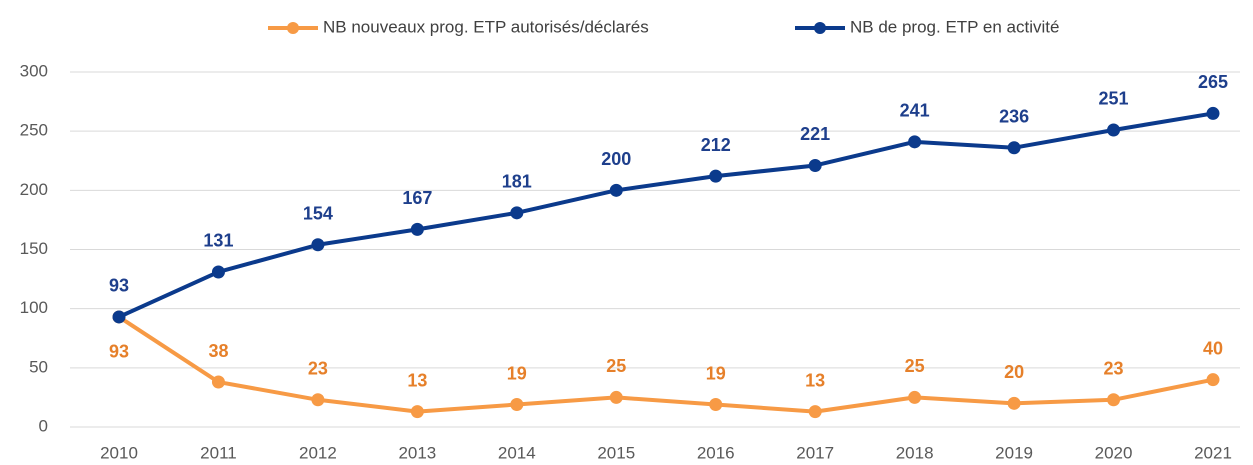 The height and width of the screenshot is (465, 1253). Describe the element at coordinates (616, 159) in the screenshot. I see `data-label: 200` at that location.